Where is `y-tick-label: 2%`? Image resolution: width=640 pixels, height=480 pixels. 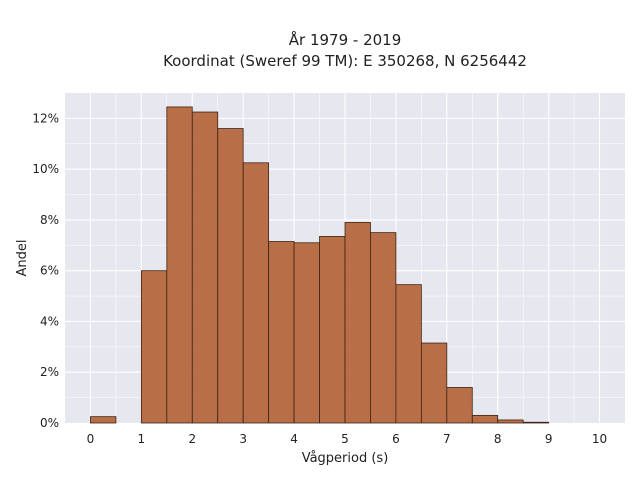
y-tick-label: 2% is located at coordinates (49, 372).